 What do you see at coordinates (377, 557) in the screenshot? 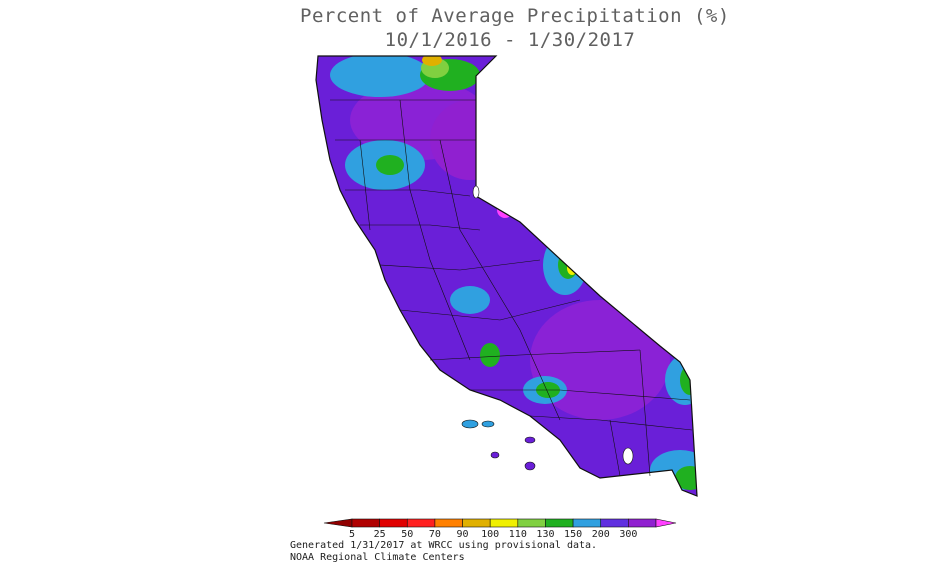
I see `footer-line-2: NOAA Regional Climate Centers` at bounding box center [377, 557].